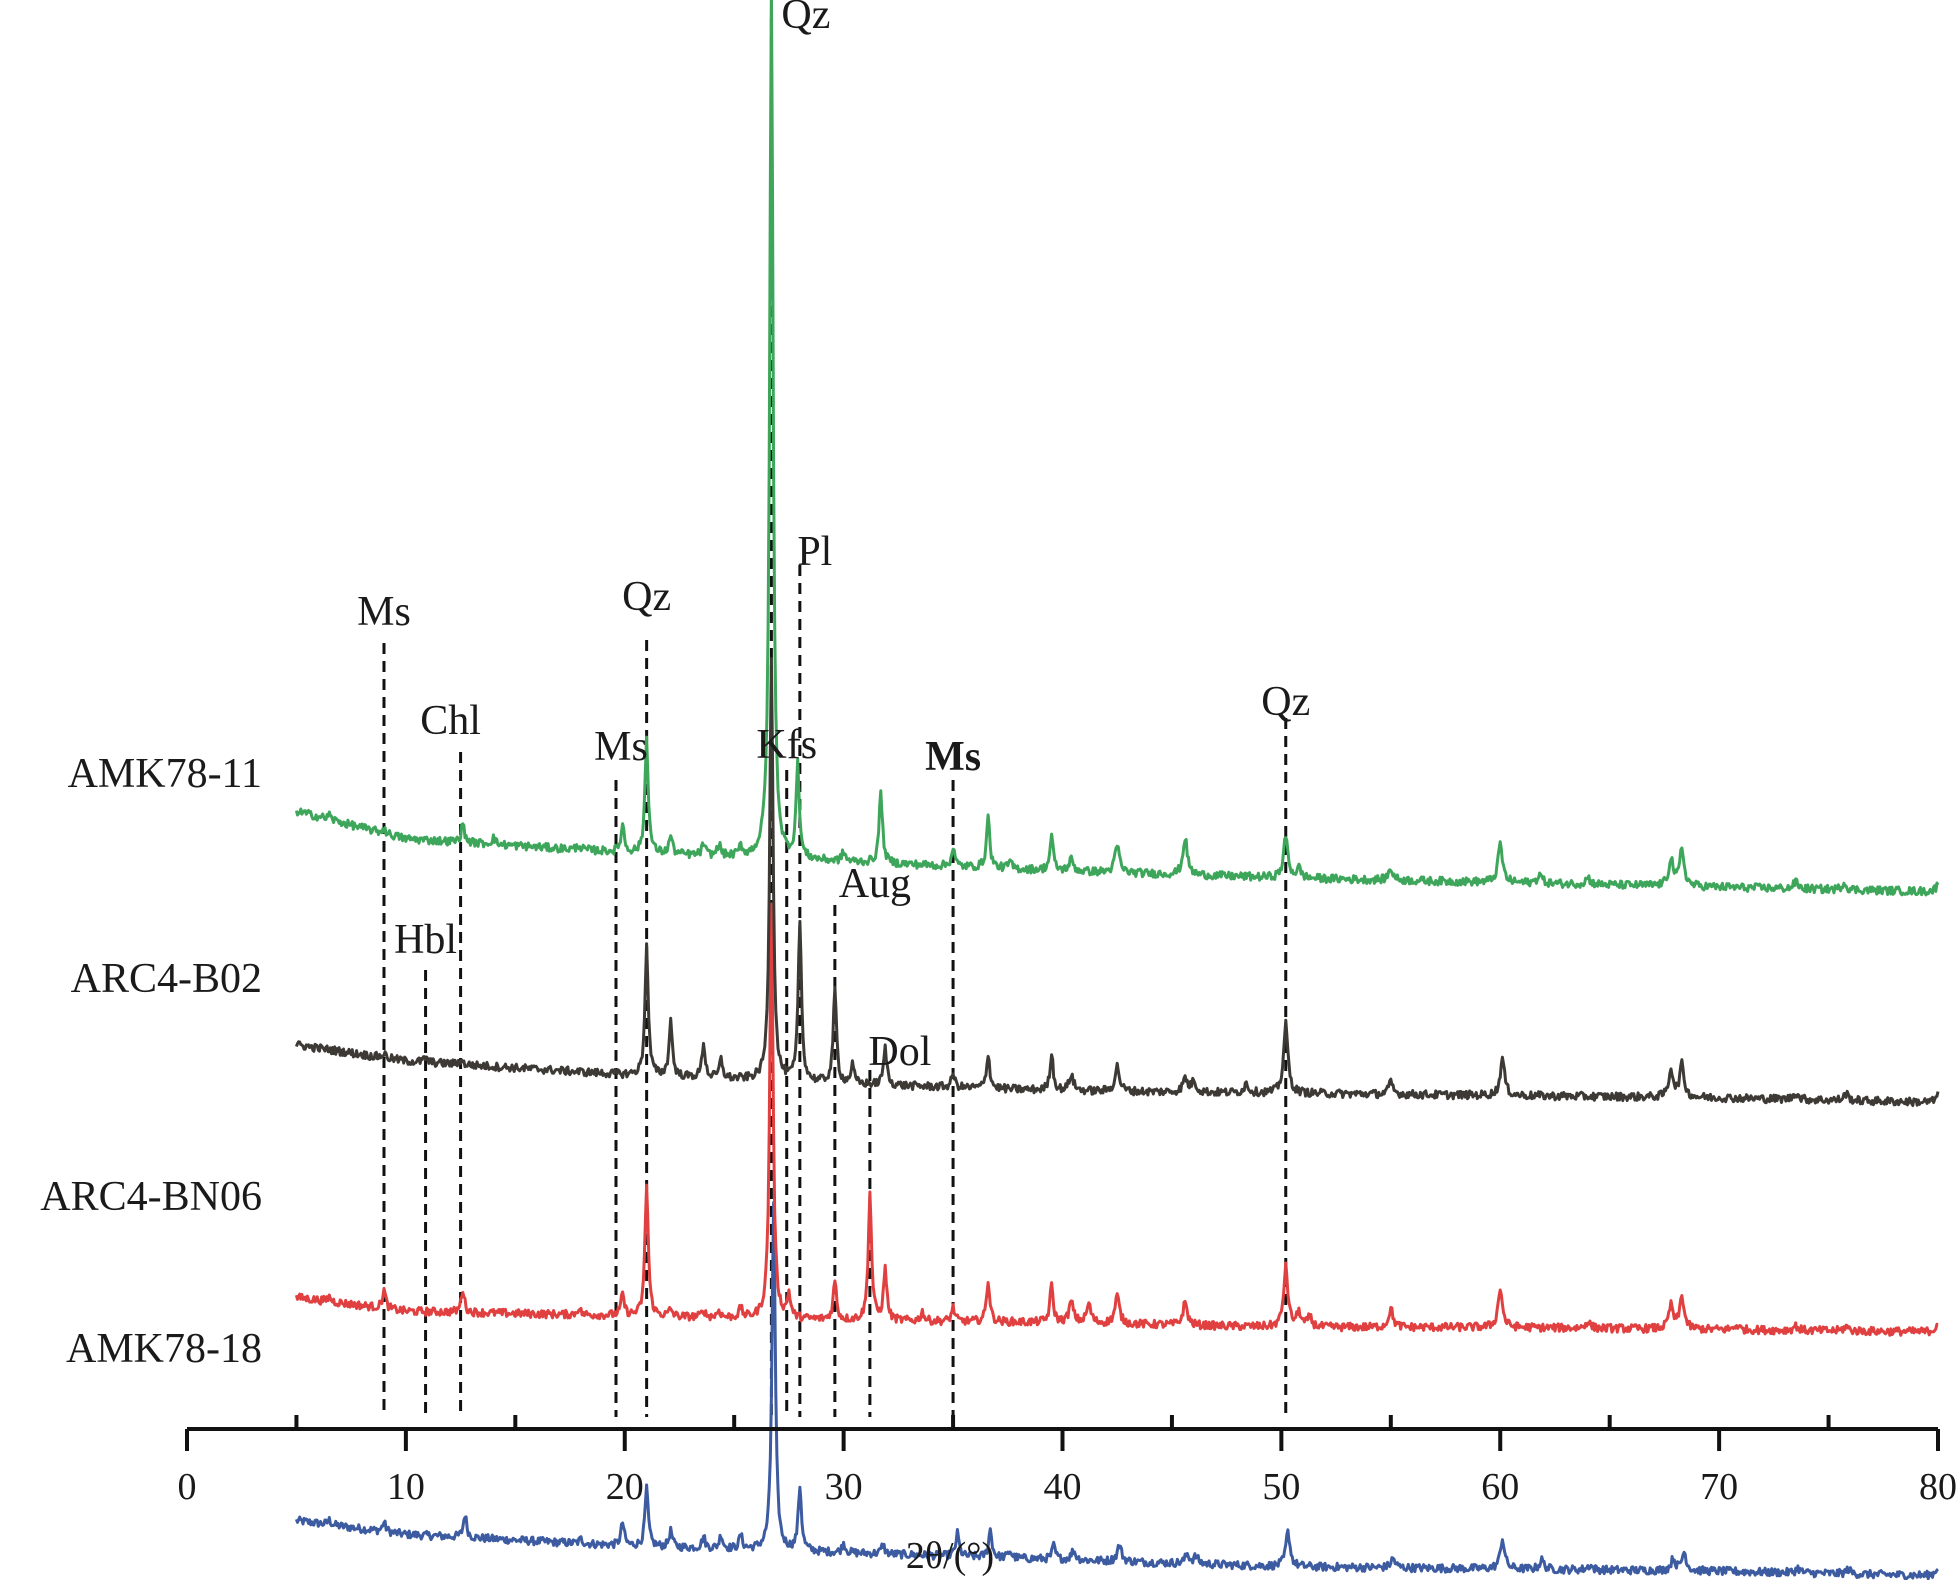  Describe the element at coordinates (1281, 1487) in the screenshot. I see `x-tick-label: 50` at that location.